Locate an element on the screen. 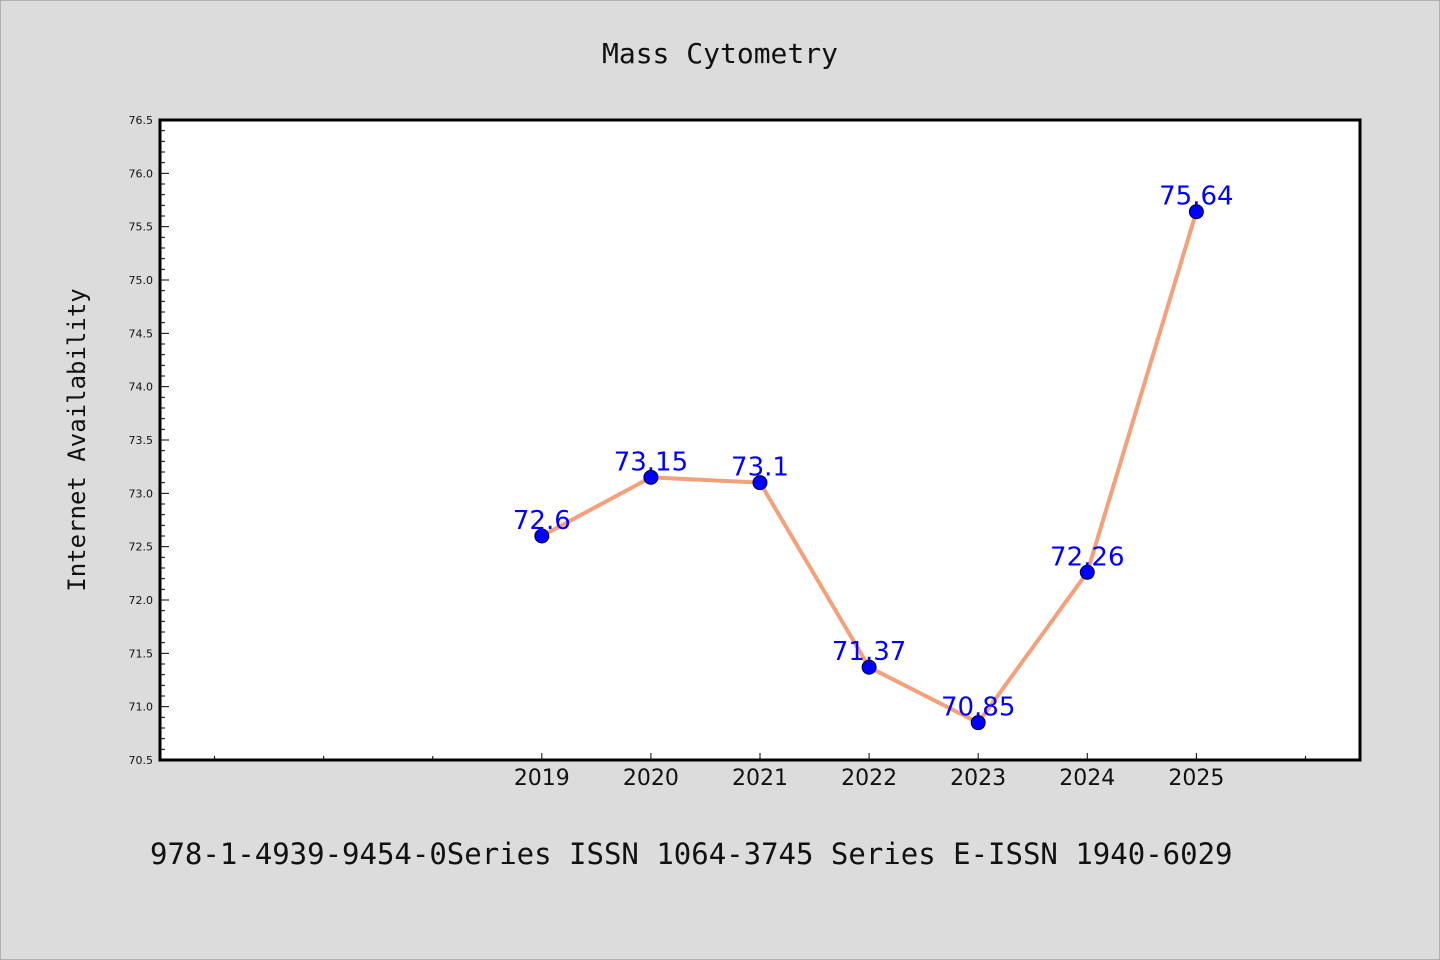  x-axis: 2019 2020 2021 2022 2023 2024 2025 is located at coordinates (760, 772).